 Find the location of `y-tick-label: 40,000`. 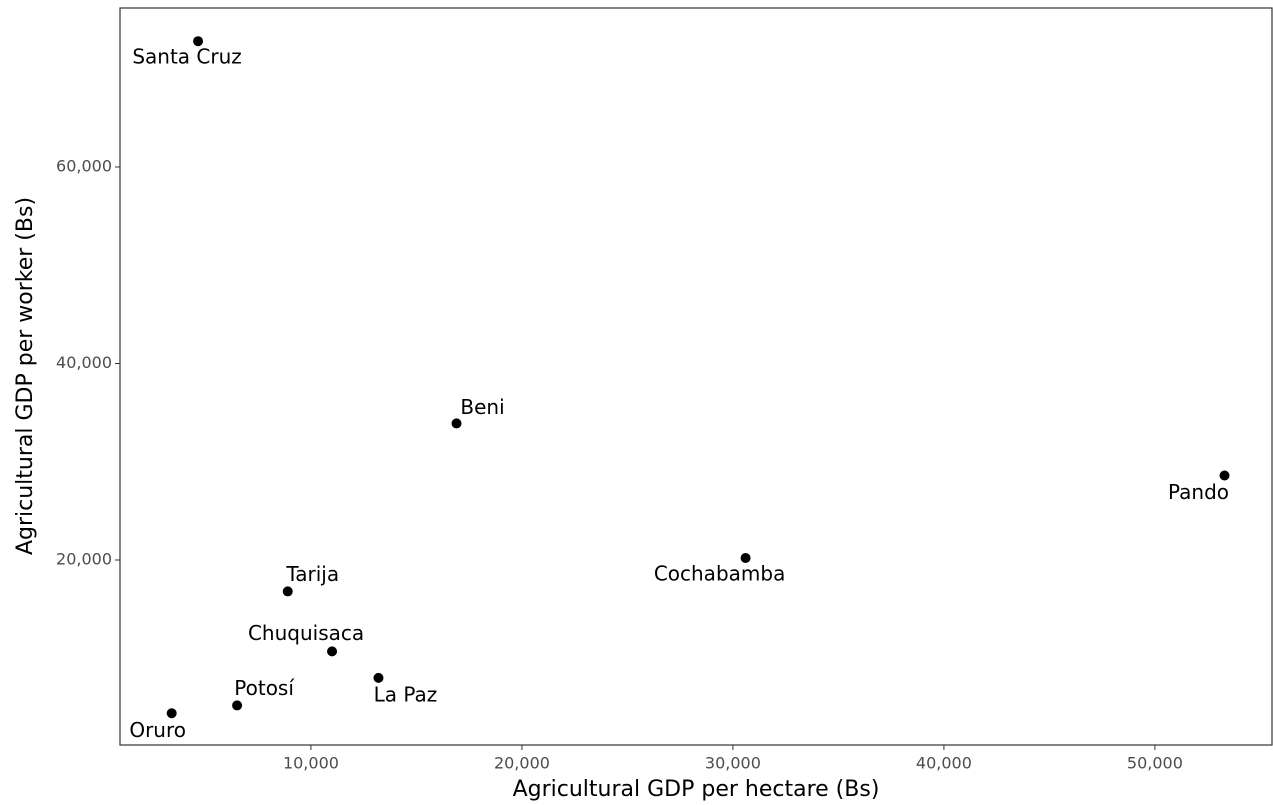

y-tick-label: 40,000 is located at coordinates (84, 362).